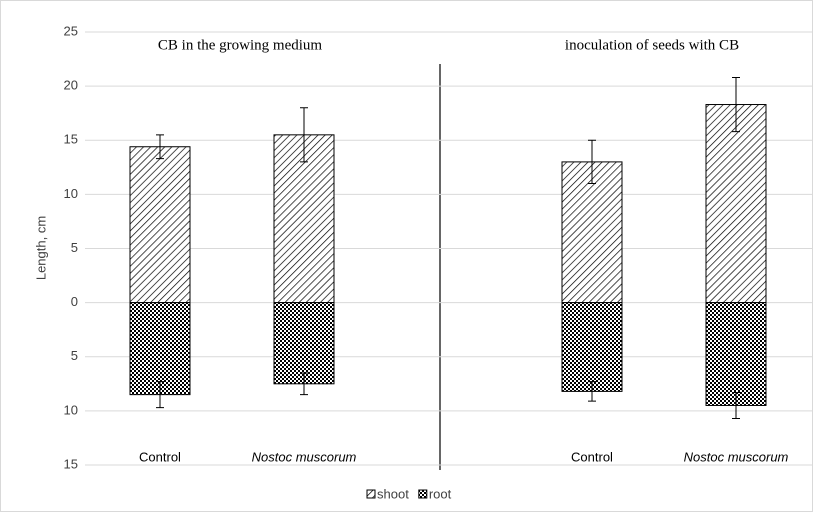 This screenshot has width=814, height=513. I want to click on y-tick-label: 0, so click(74, 301).